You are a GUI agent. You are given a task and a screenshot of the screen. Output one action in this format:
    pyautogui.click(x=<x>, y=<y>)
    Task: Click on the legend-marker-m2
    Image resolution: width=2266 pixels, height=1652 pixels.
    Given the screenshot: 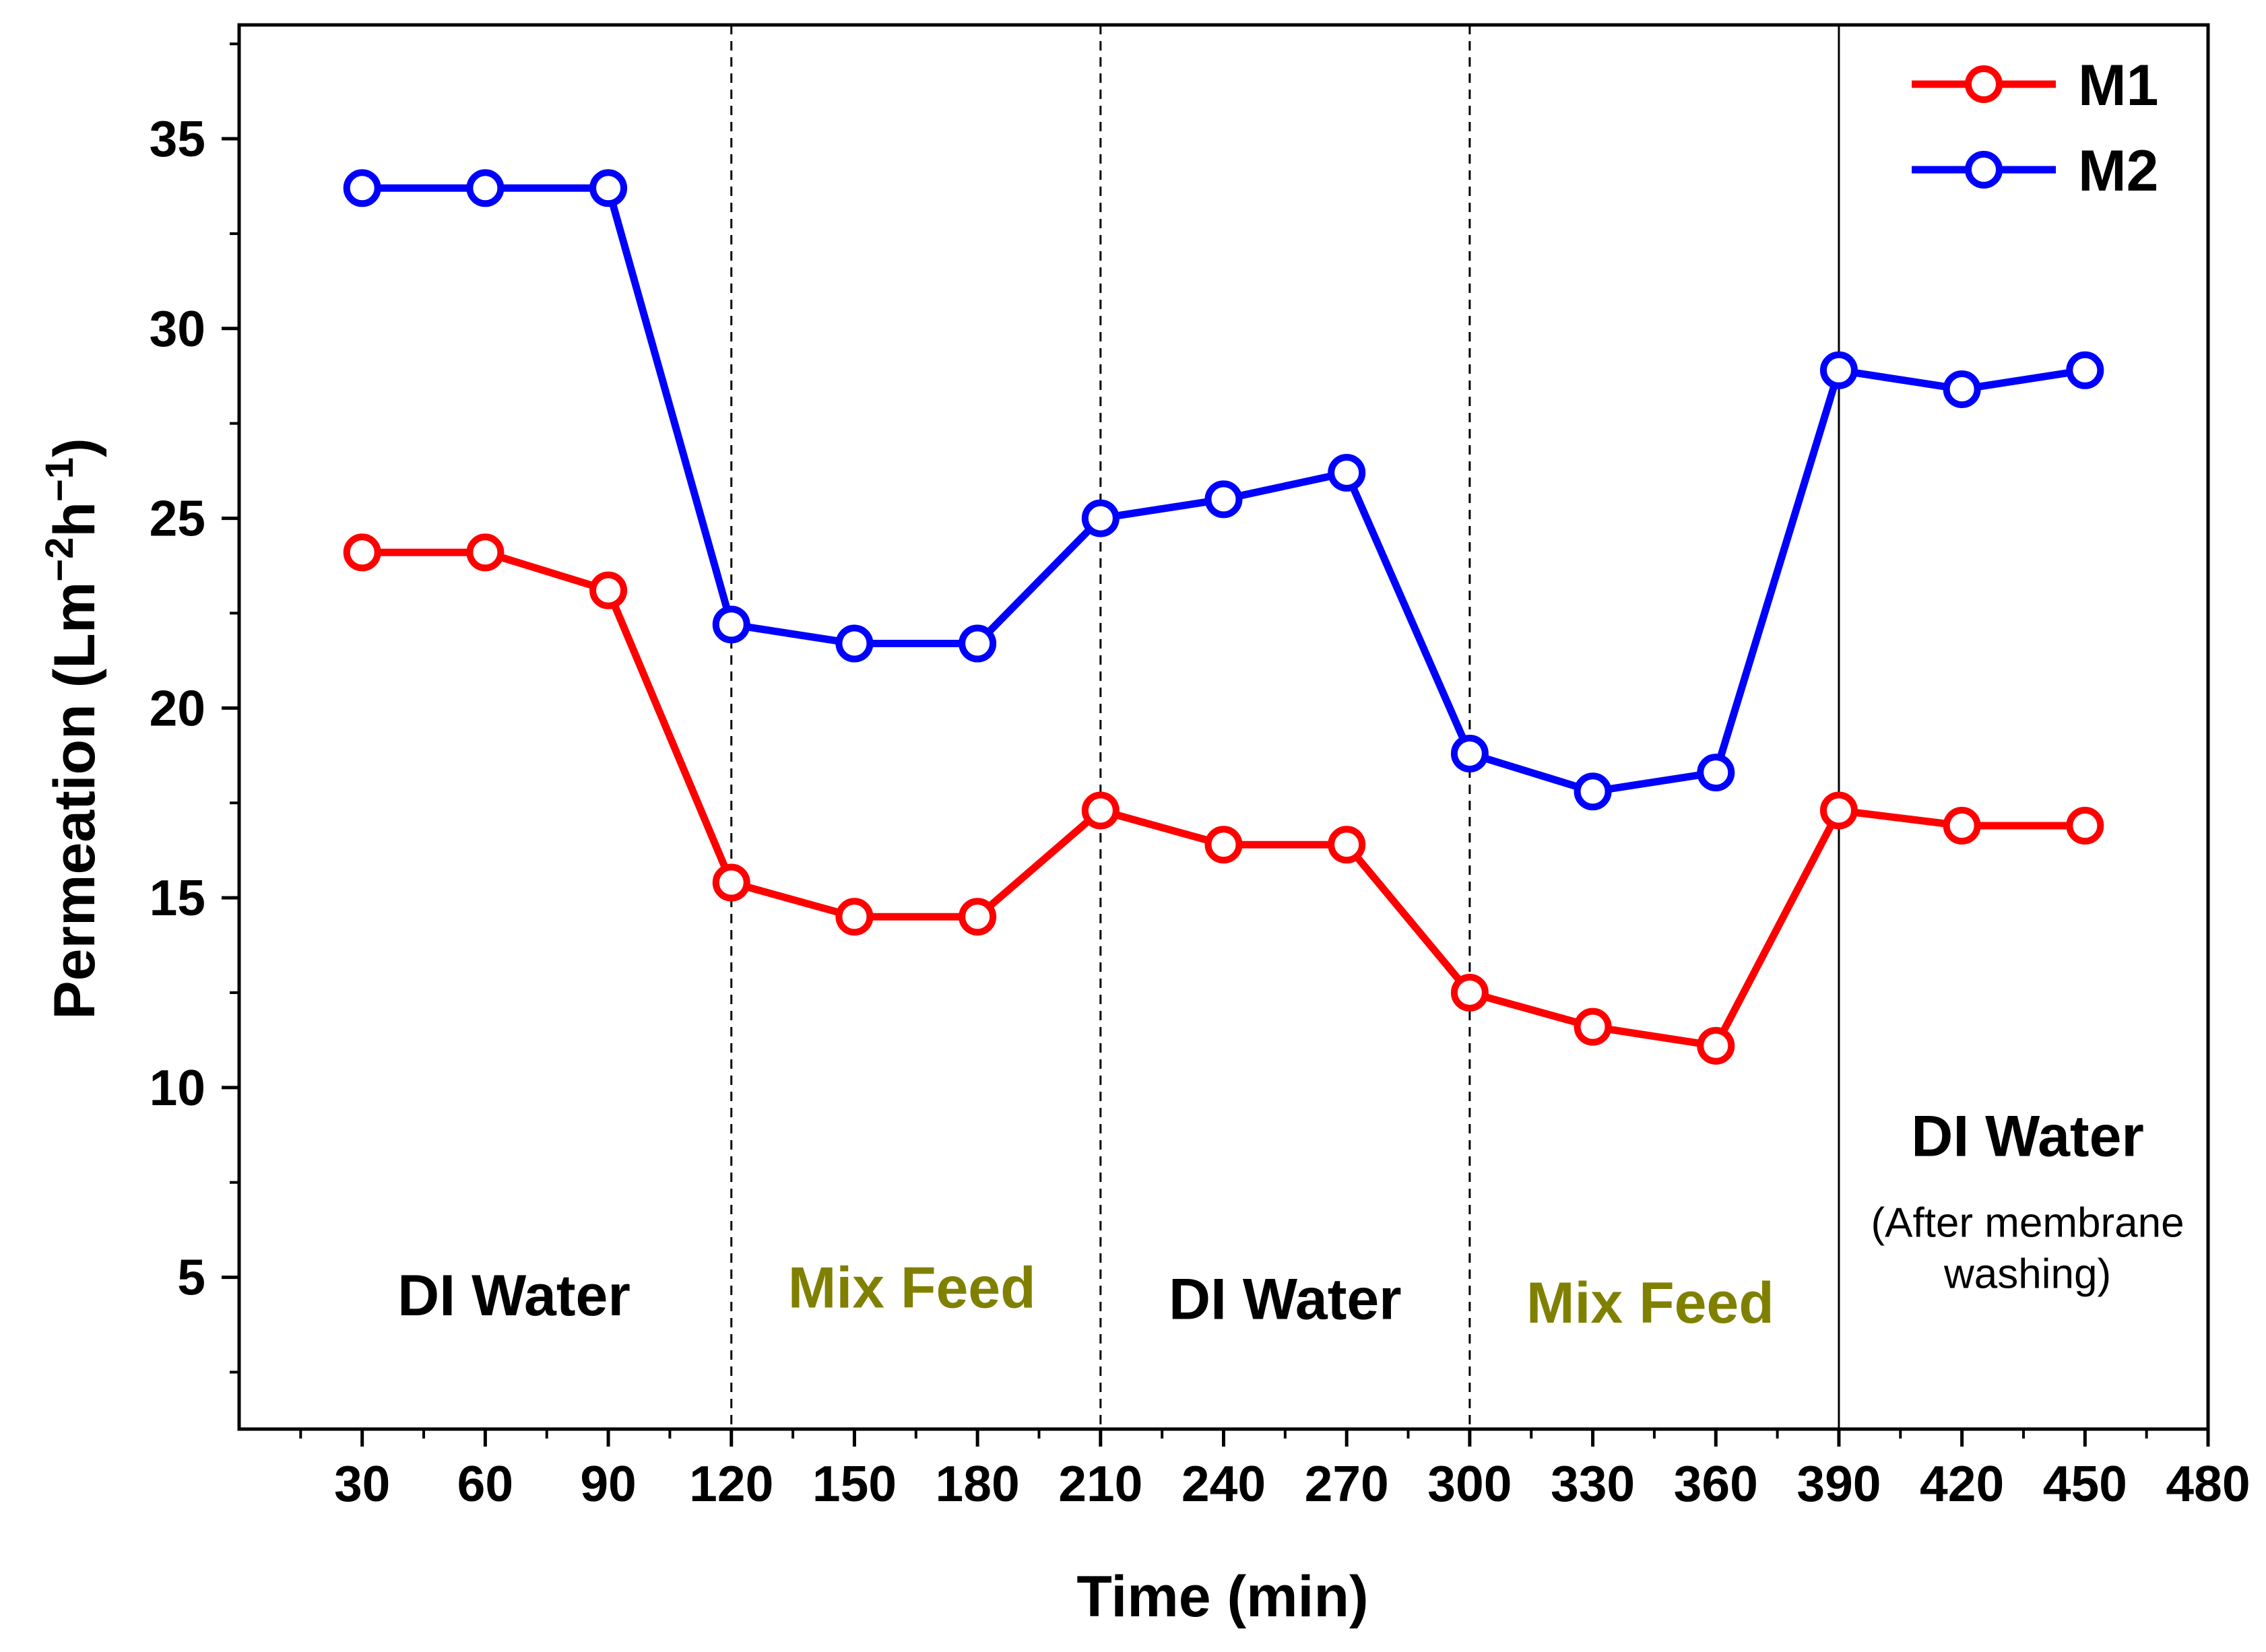 What is the action you would take?
    pyautogui.click(x=1984, y=170)
    